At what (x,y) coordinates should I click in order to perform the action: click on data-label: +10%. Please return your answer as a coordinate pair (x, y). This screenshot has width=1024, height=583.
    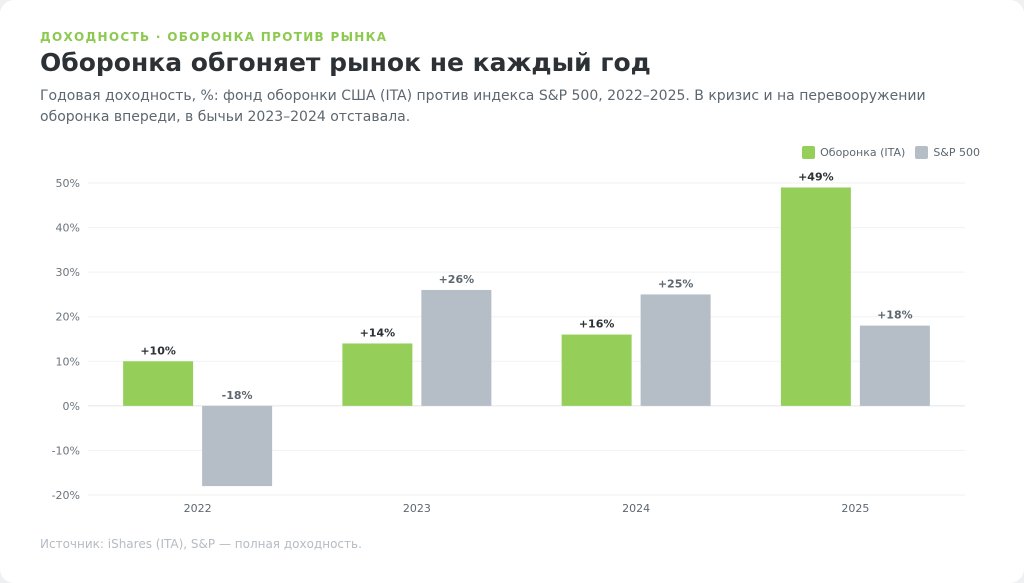
    Looking at the image, I should click on (158, 350).